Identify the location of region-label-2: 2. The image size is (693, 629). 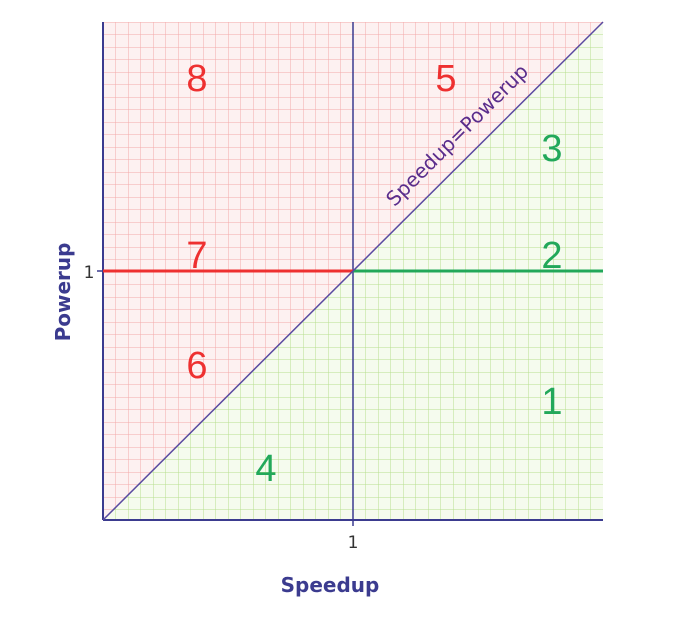
(551, 256).